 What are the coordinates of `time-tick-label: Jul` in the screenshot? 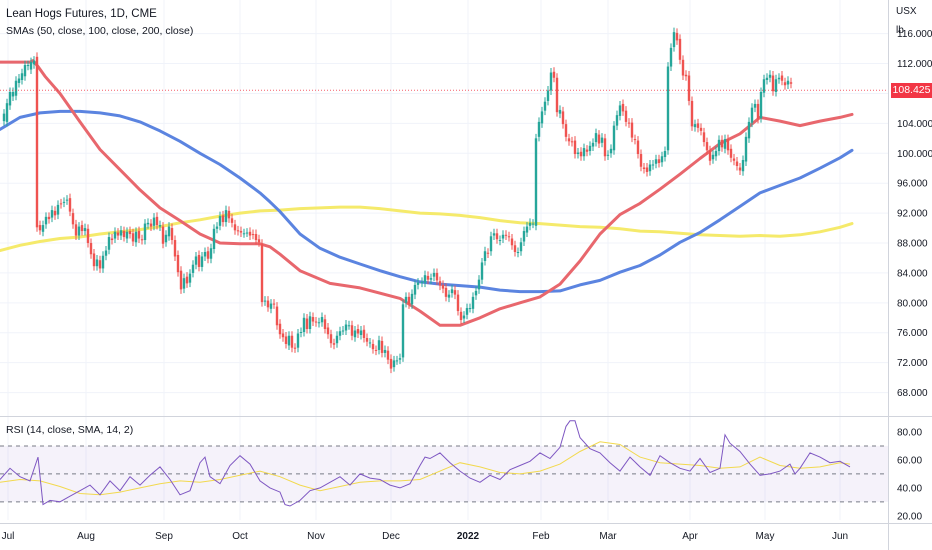 It's located at (8, 536).